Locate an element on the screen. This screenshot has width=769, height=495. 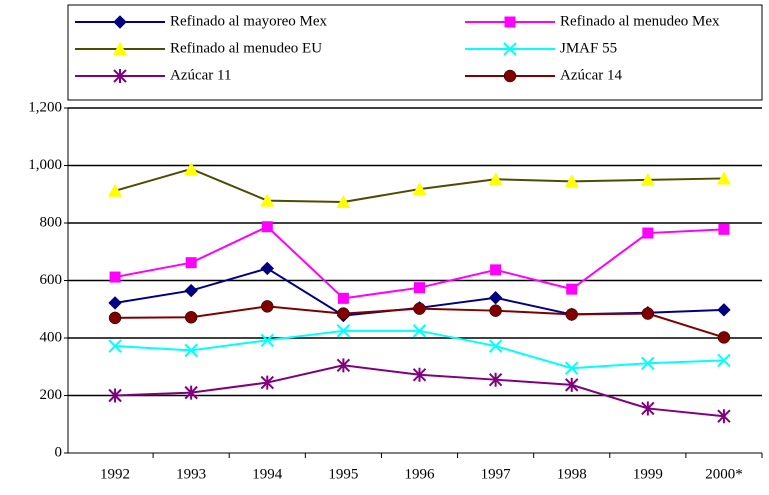
x-tick-label: 1993 is located at coordinates (191, 474).